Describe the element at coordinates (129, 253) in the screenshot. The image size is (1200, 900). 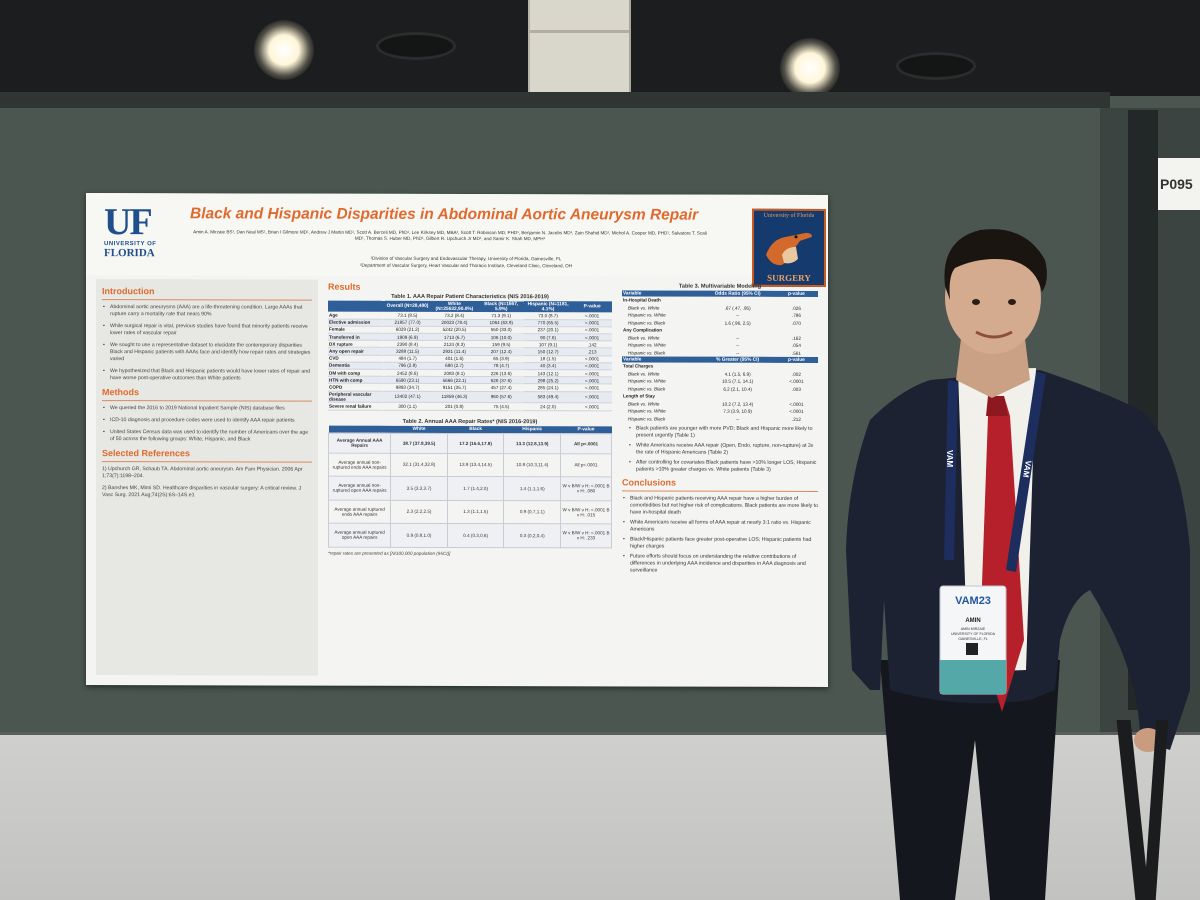
I see `uf-logo-name: FLORIDA` at that location.